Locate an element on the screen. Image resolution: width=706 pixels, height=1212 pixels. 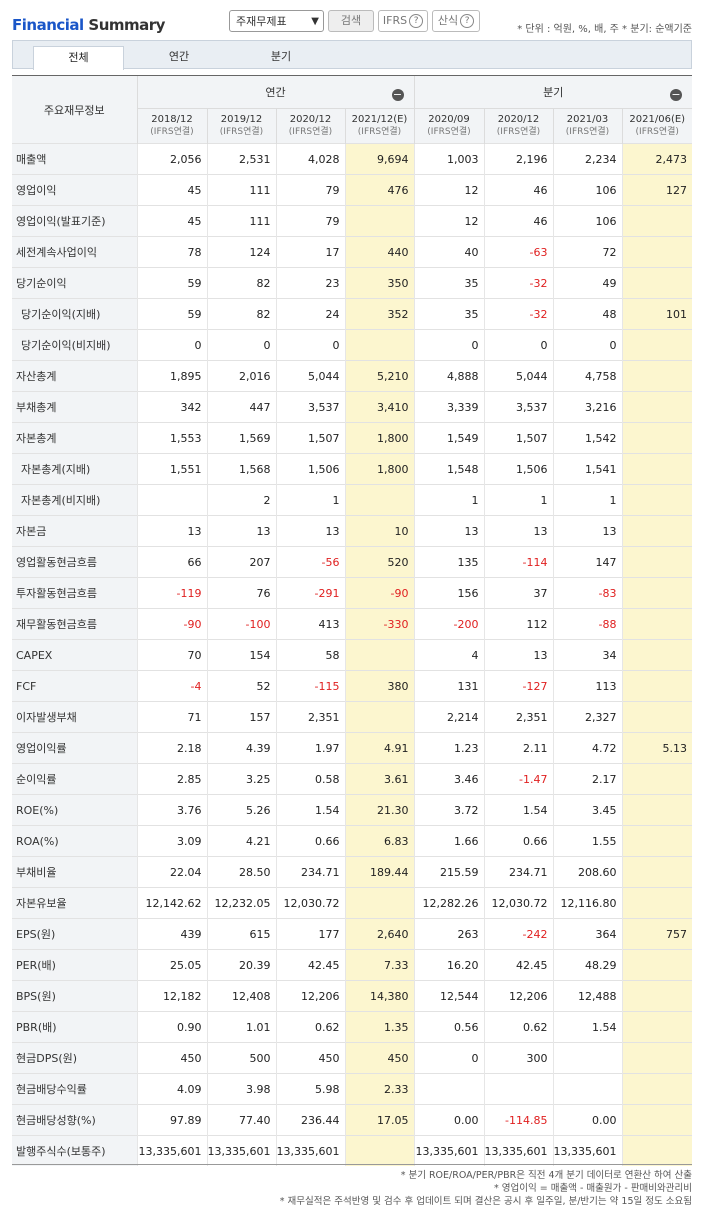
table-cell: 82 is located at coordinates (241, 314).